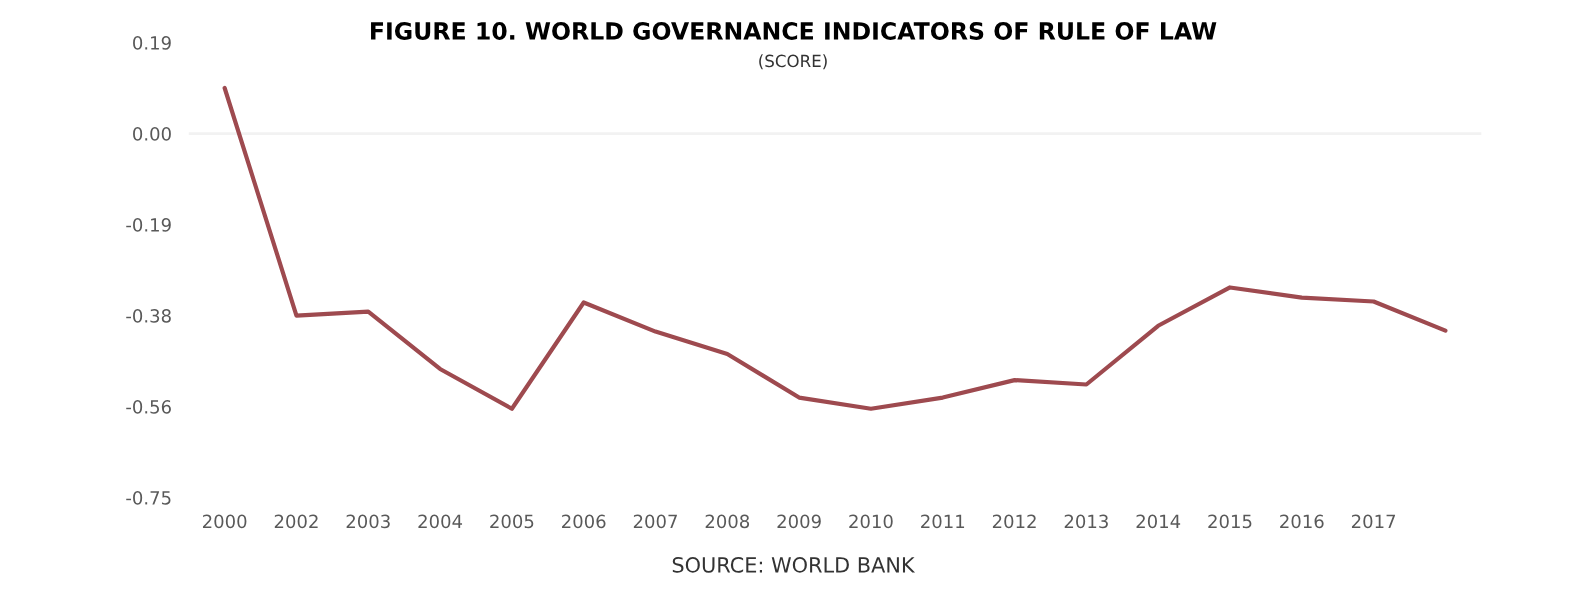 The width and height of the screenshot is (1586, 609). Describe the element at coordinates (296, 521) in the screenshot. I see `x-tick-label: 2002` at that location.